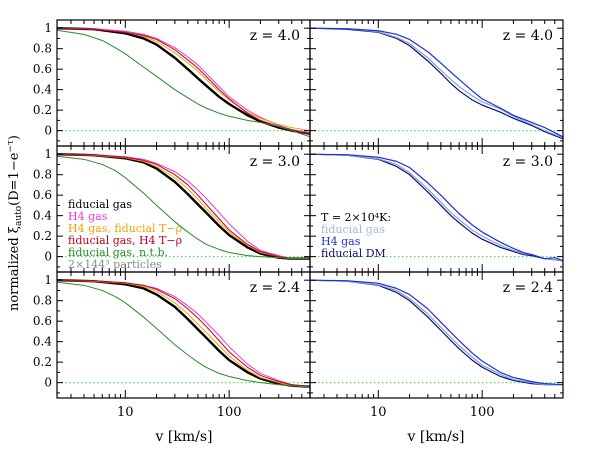 This screenshot has width=598, height=451. Describe the element at coordinates (125, 228) in the screenshot. I see `legend-left-item-2: H4 gas, fiducial T−ρ` at that location.